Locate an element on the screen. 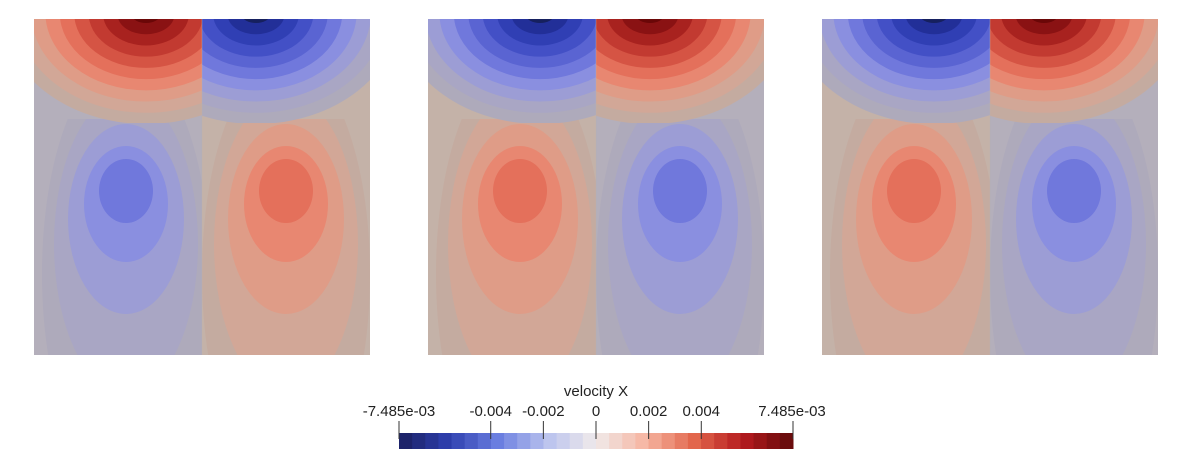  colorbar-tick-label: -0.002 is located at coordinates (543, 411).